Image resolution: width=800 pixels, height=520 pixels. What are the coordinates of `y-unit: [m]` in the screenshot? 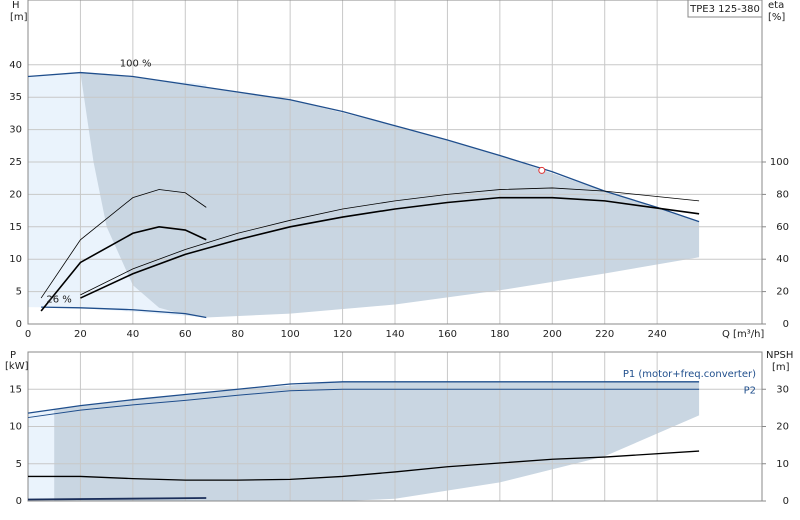 It's located at (19, 17).